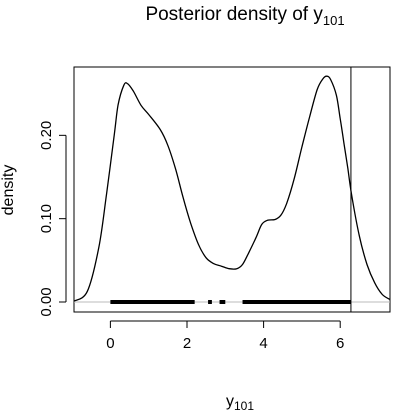 This screenshot has height=415, width=415. Describe the element at coordinates (225, 336) in the screenshot. I see `x-axis: 0 2 4 6` at that location.